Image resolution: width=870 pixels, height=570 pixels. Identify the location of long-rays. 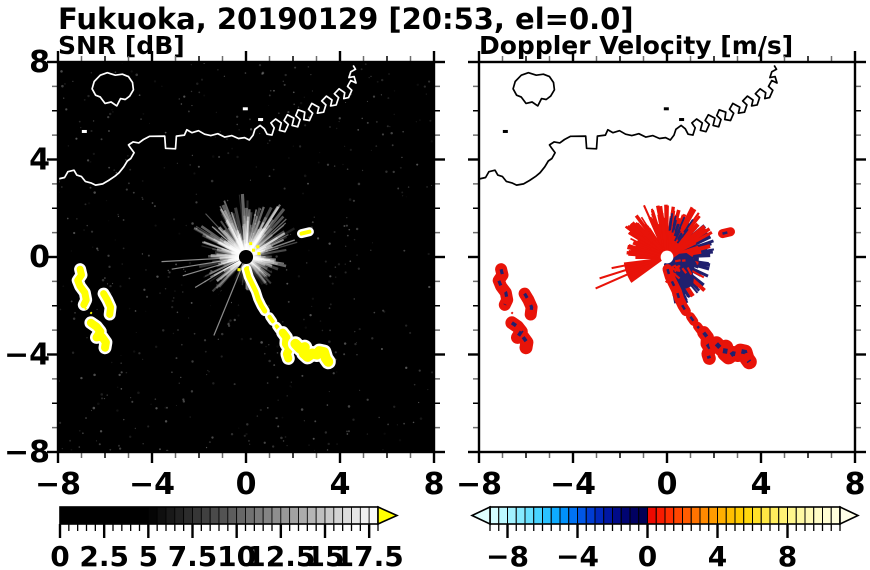
(203, 296).